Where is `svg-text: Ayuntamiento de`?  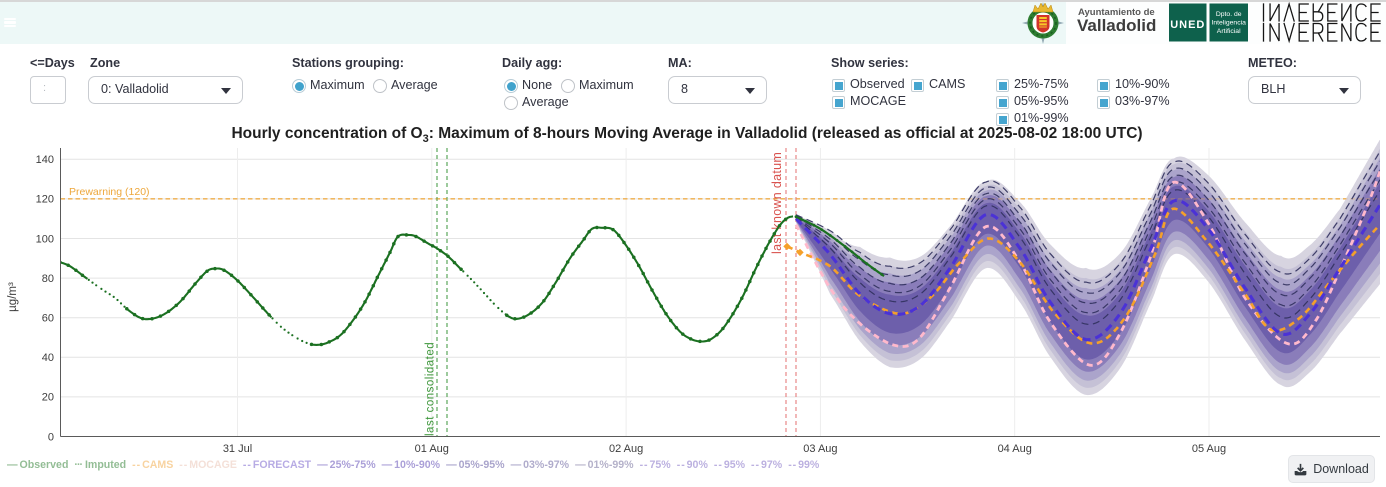
svg-text: Ayuntamiento de is located at coordinates (1116, 12).